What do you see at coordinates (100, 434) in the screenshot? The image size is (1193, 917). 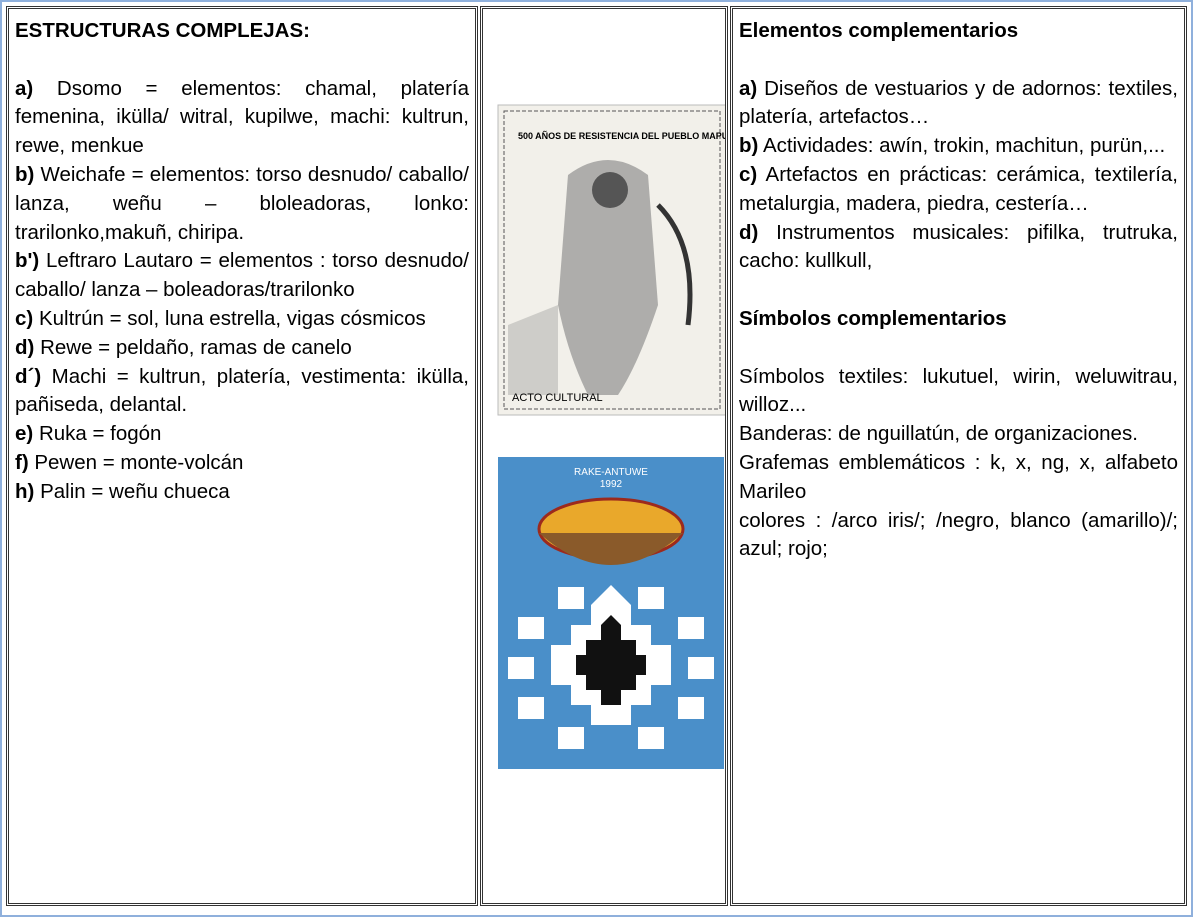 I see `item-text: Ruka = fogón` at bounding box center [100, 434].